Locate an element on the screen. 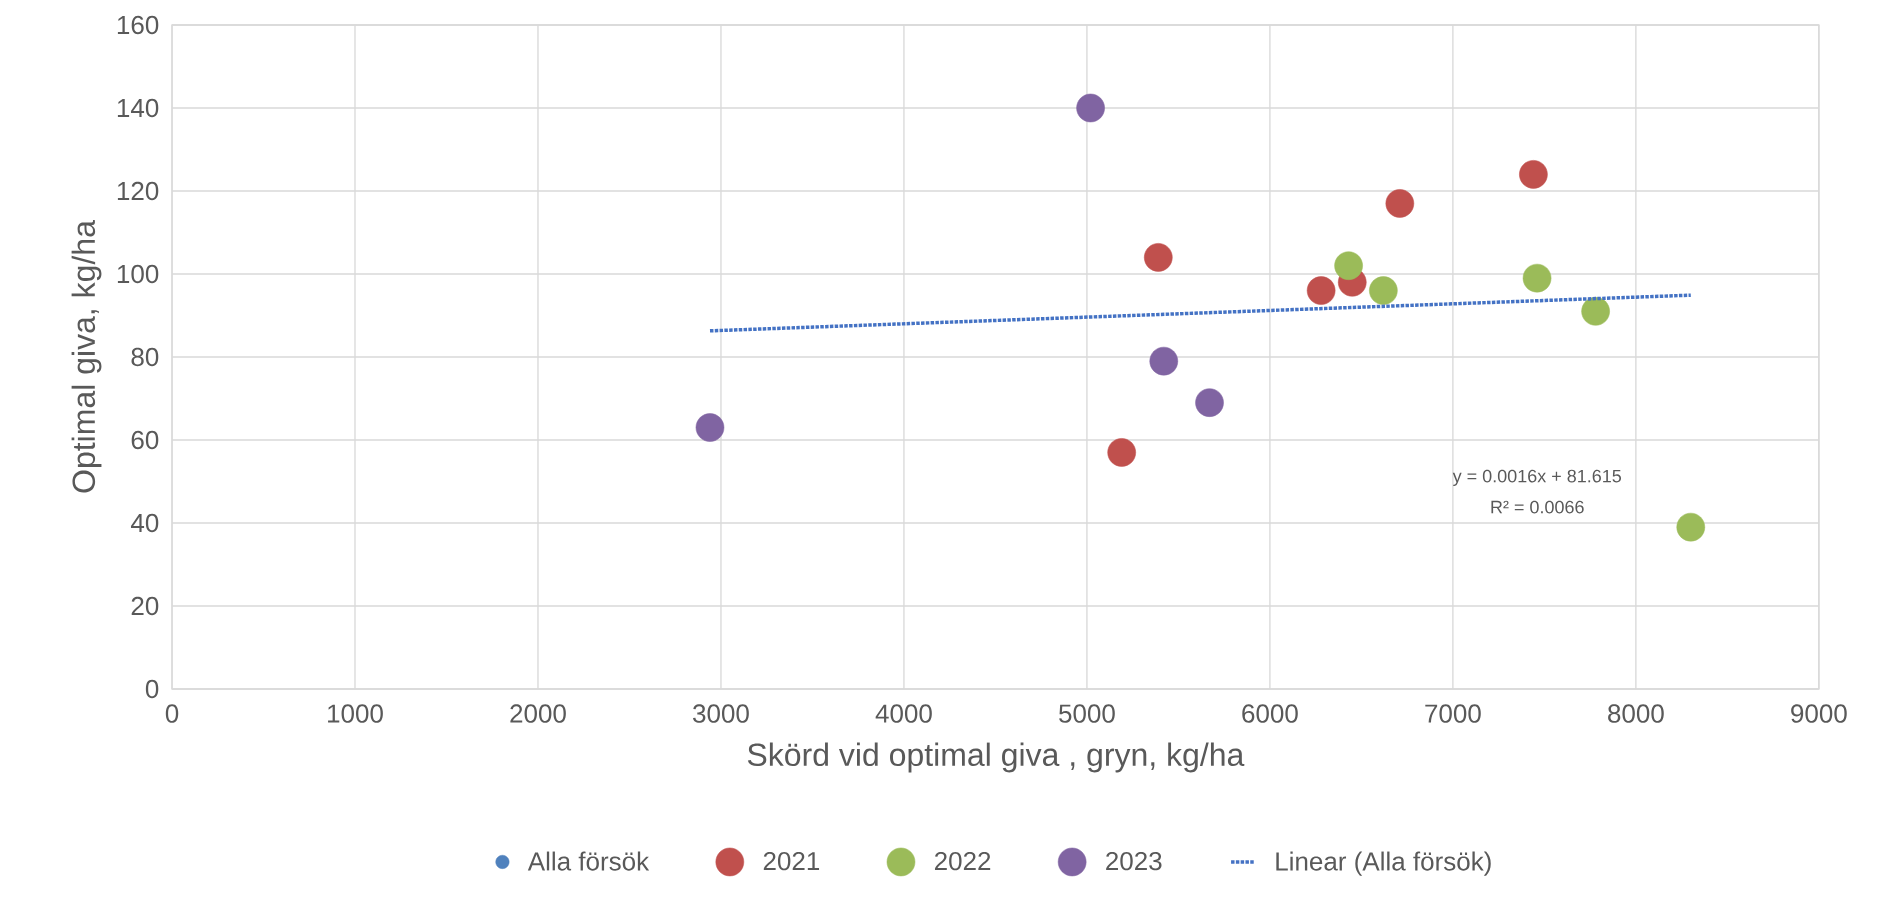 This screenshot has width=1878, height=920. x-tick-label: 5000 is located at coordinates (1087, 713).